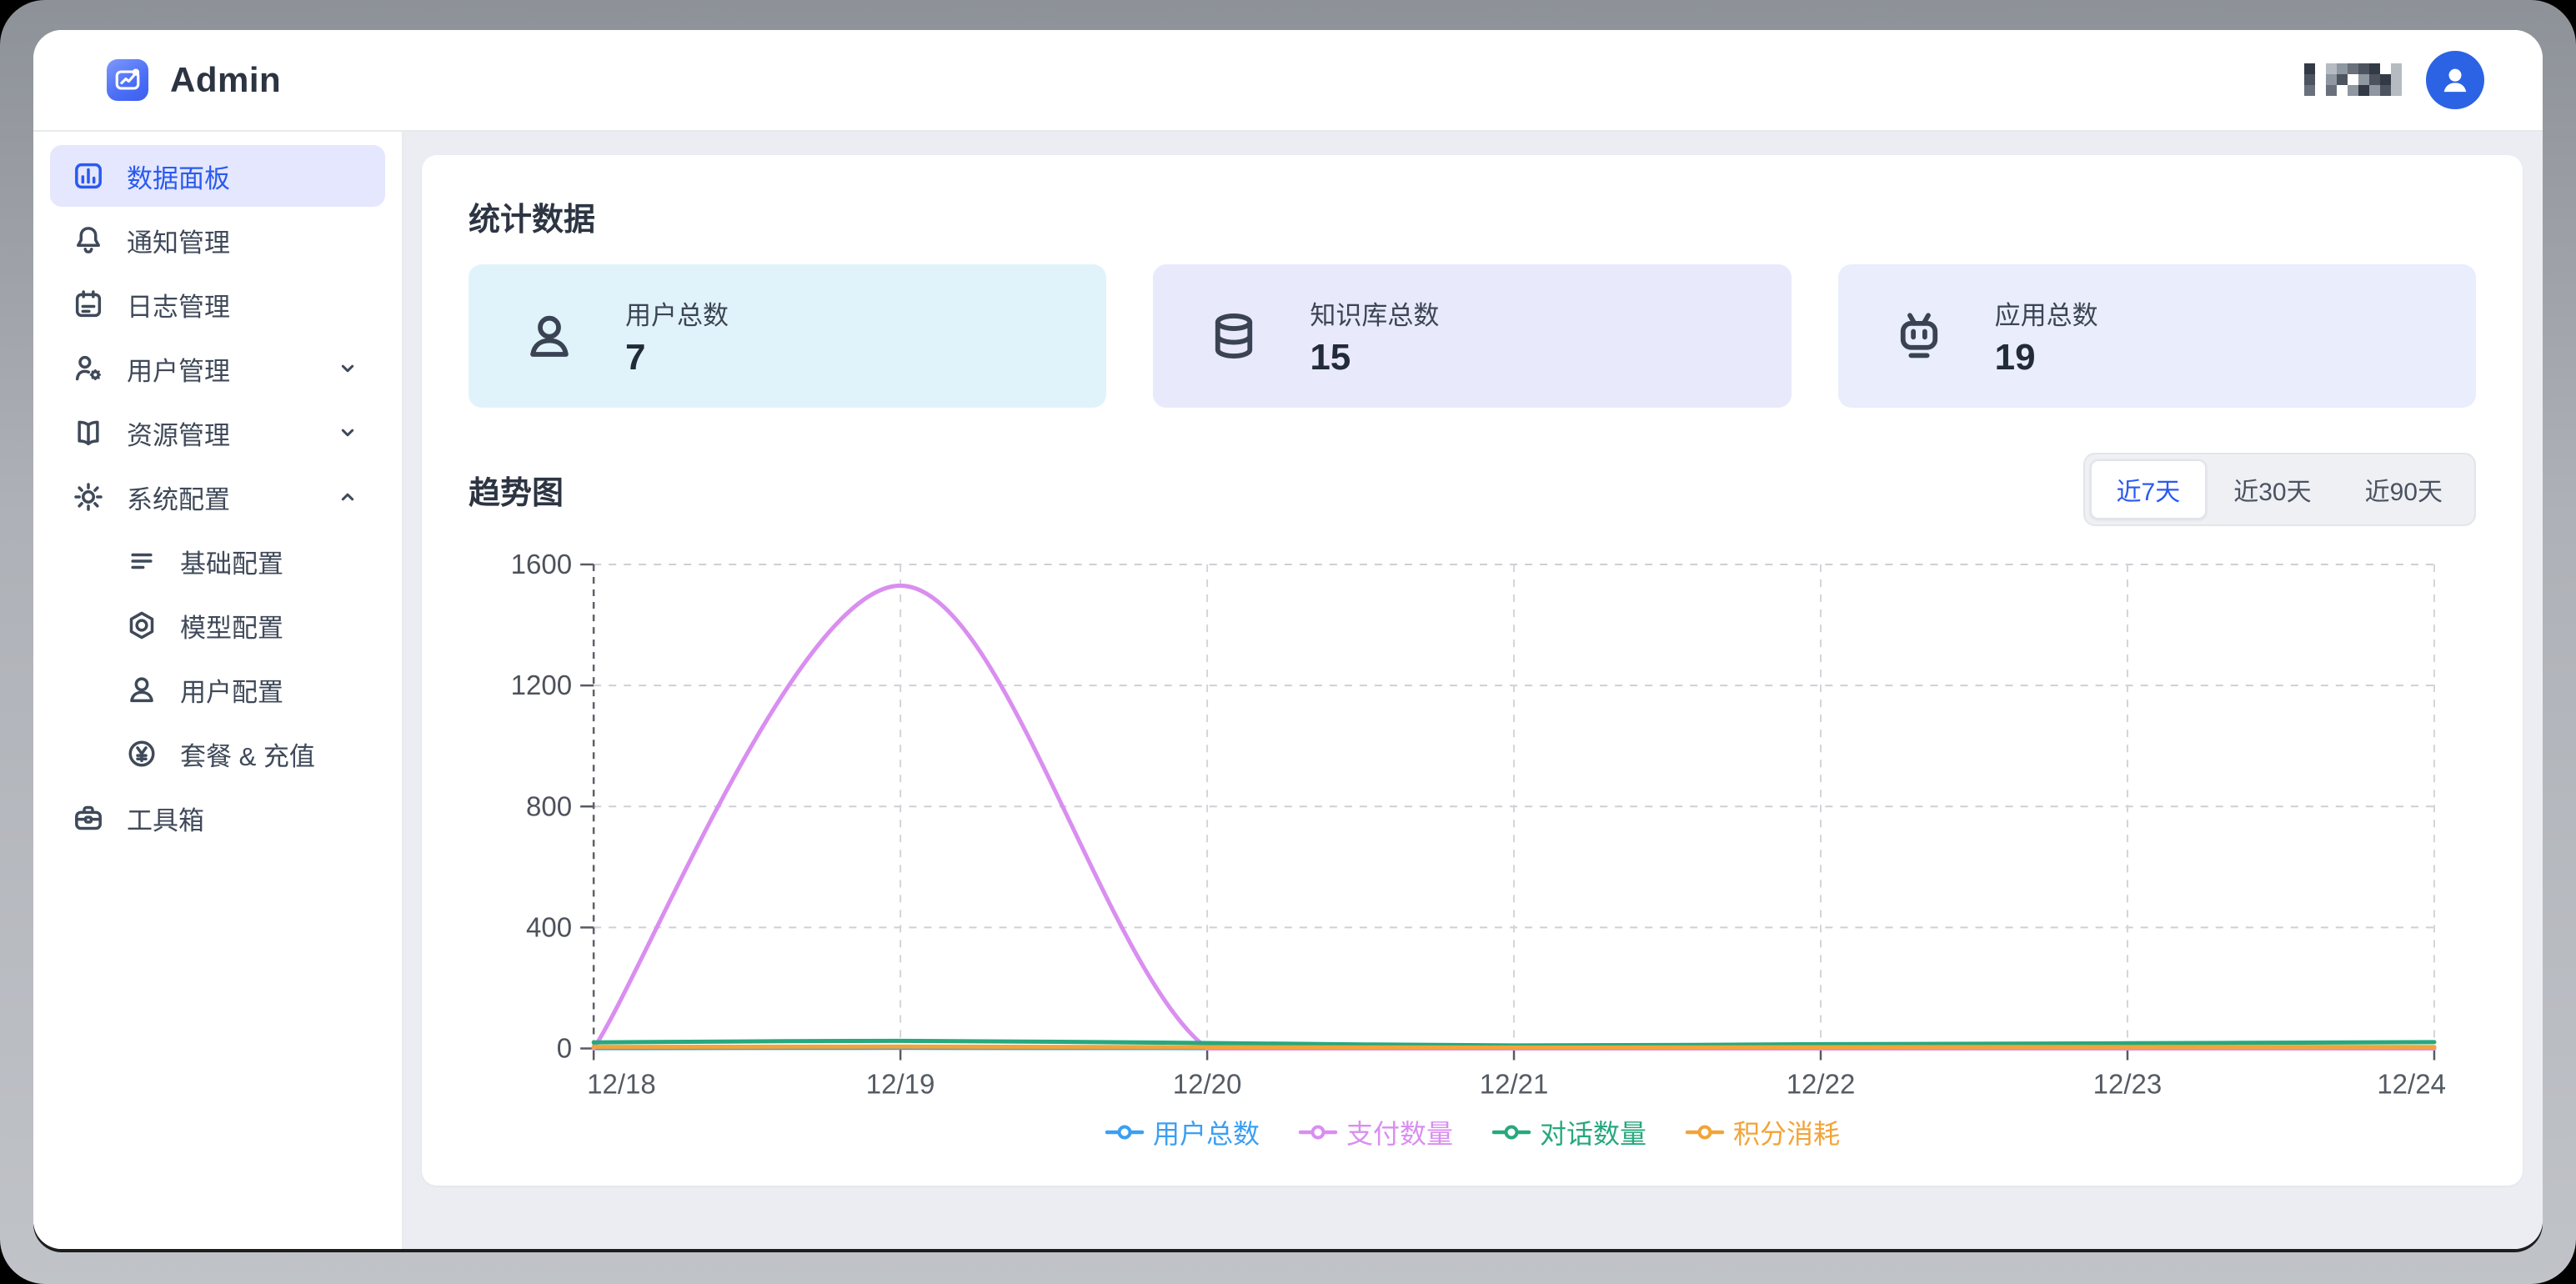 The width and height of the screenshot is (2576, 1284). Describe the element at coordinates (88, 304) in the screenshot. I see `log-calendar-icon` at that location.